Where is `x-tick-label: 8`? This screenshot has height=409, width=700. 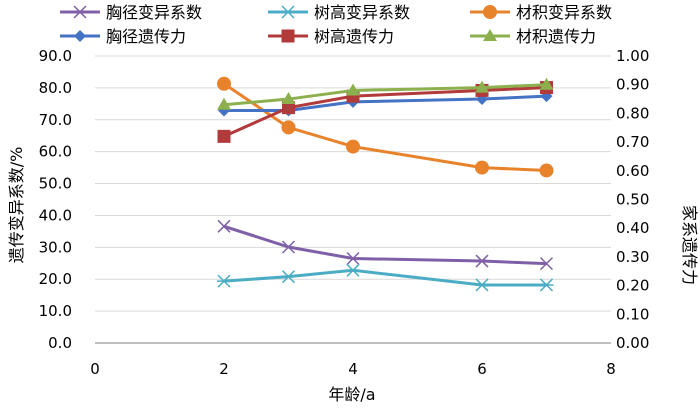 x-tick-label: 8 is located at coordinates (611, 369).